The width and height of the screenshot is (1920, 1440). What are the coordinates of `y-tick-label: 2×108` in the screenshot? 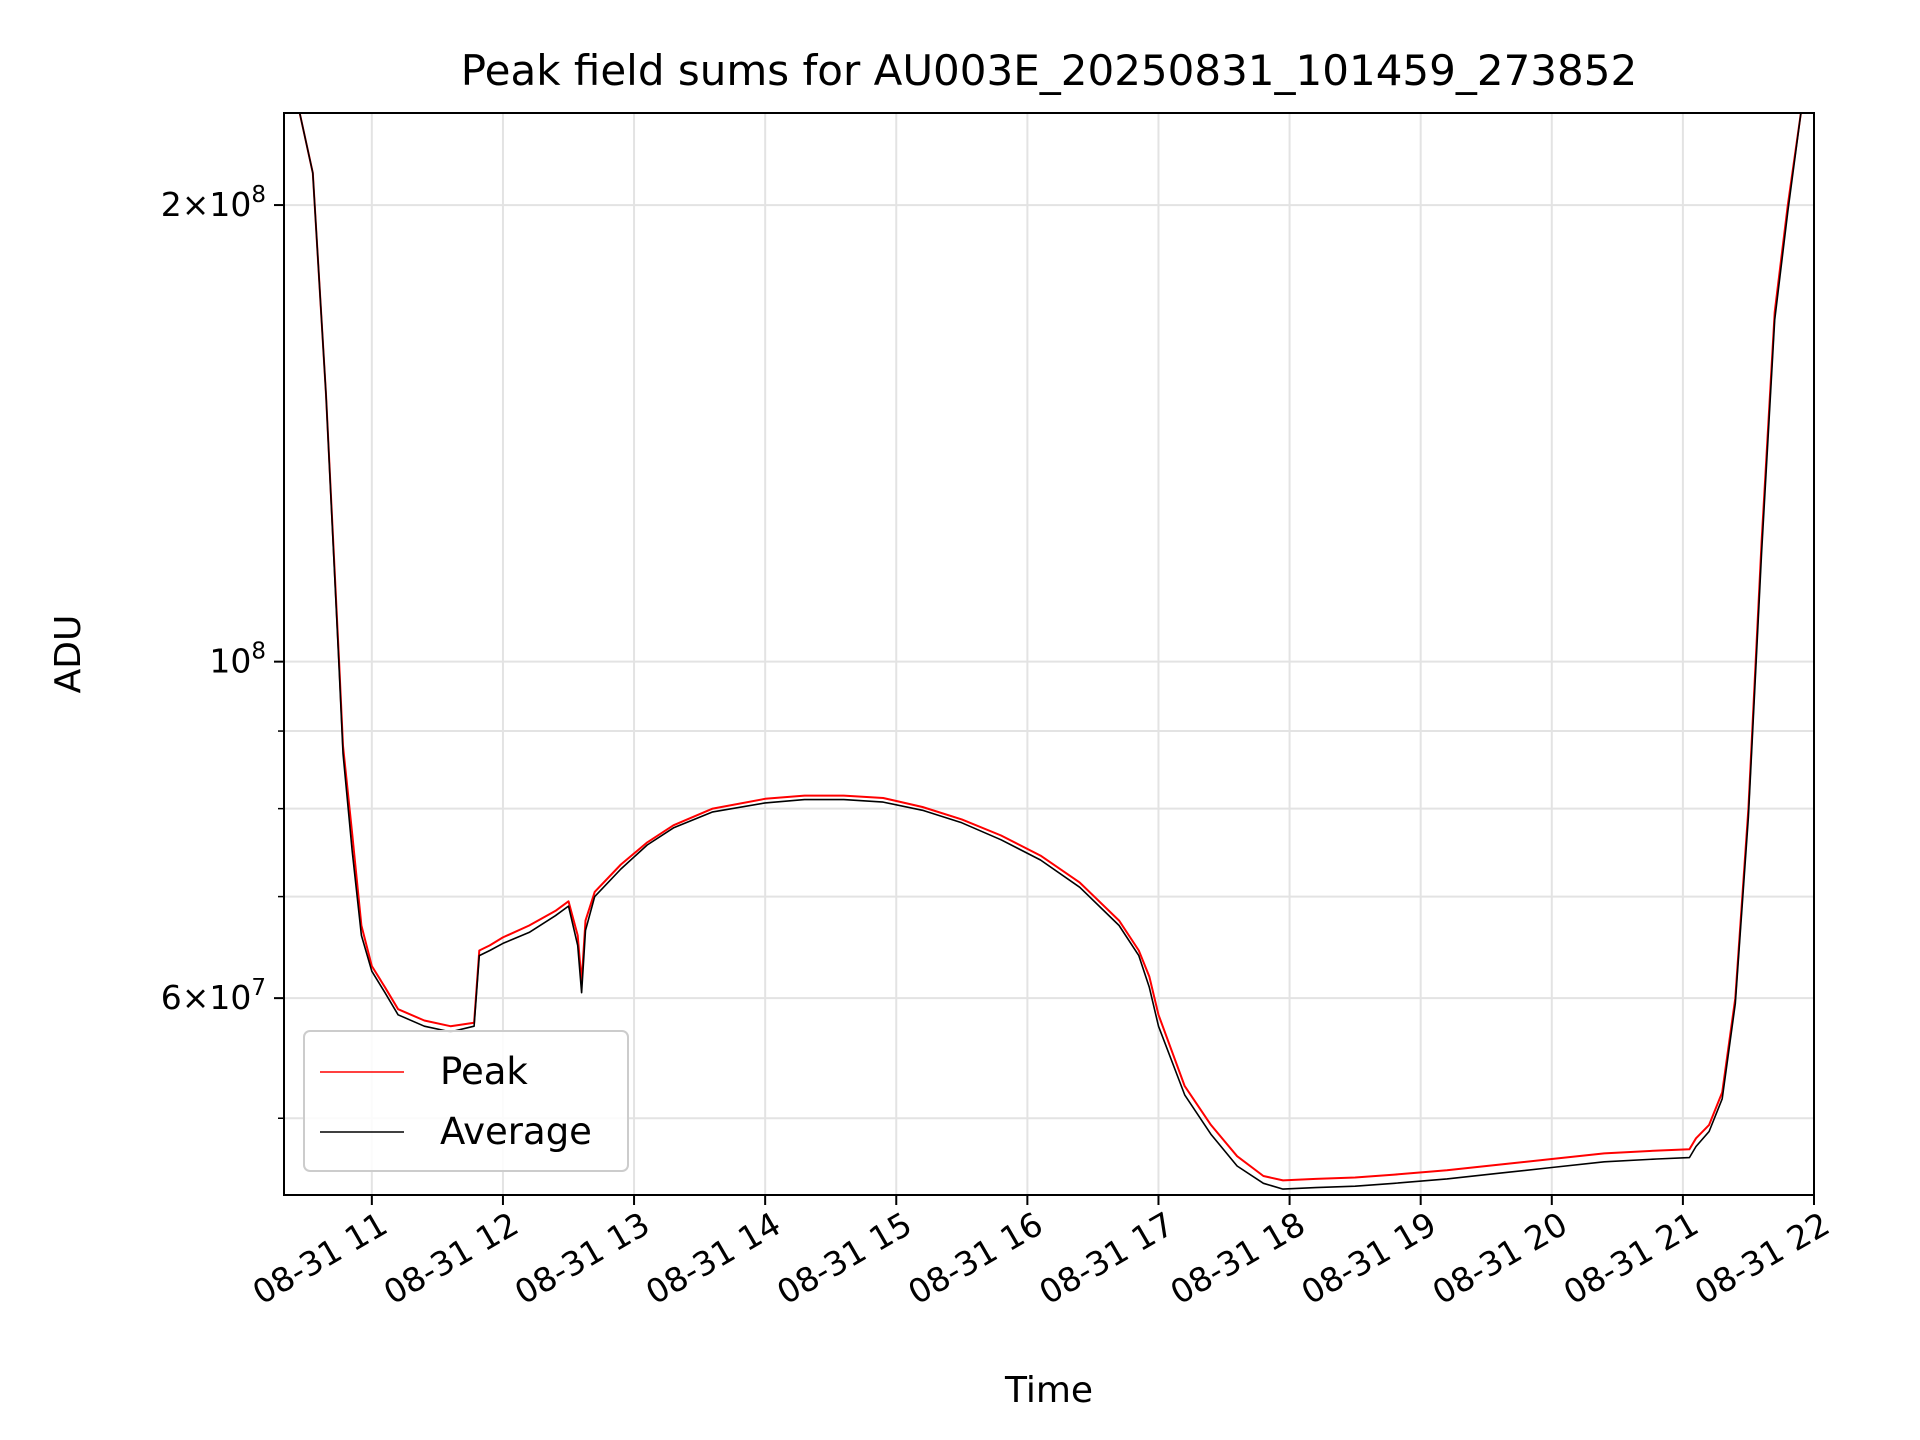 It's located at (213, 203).